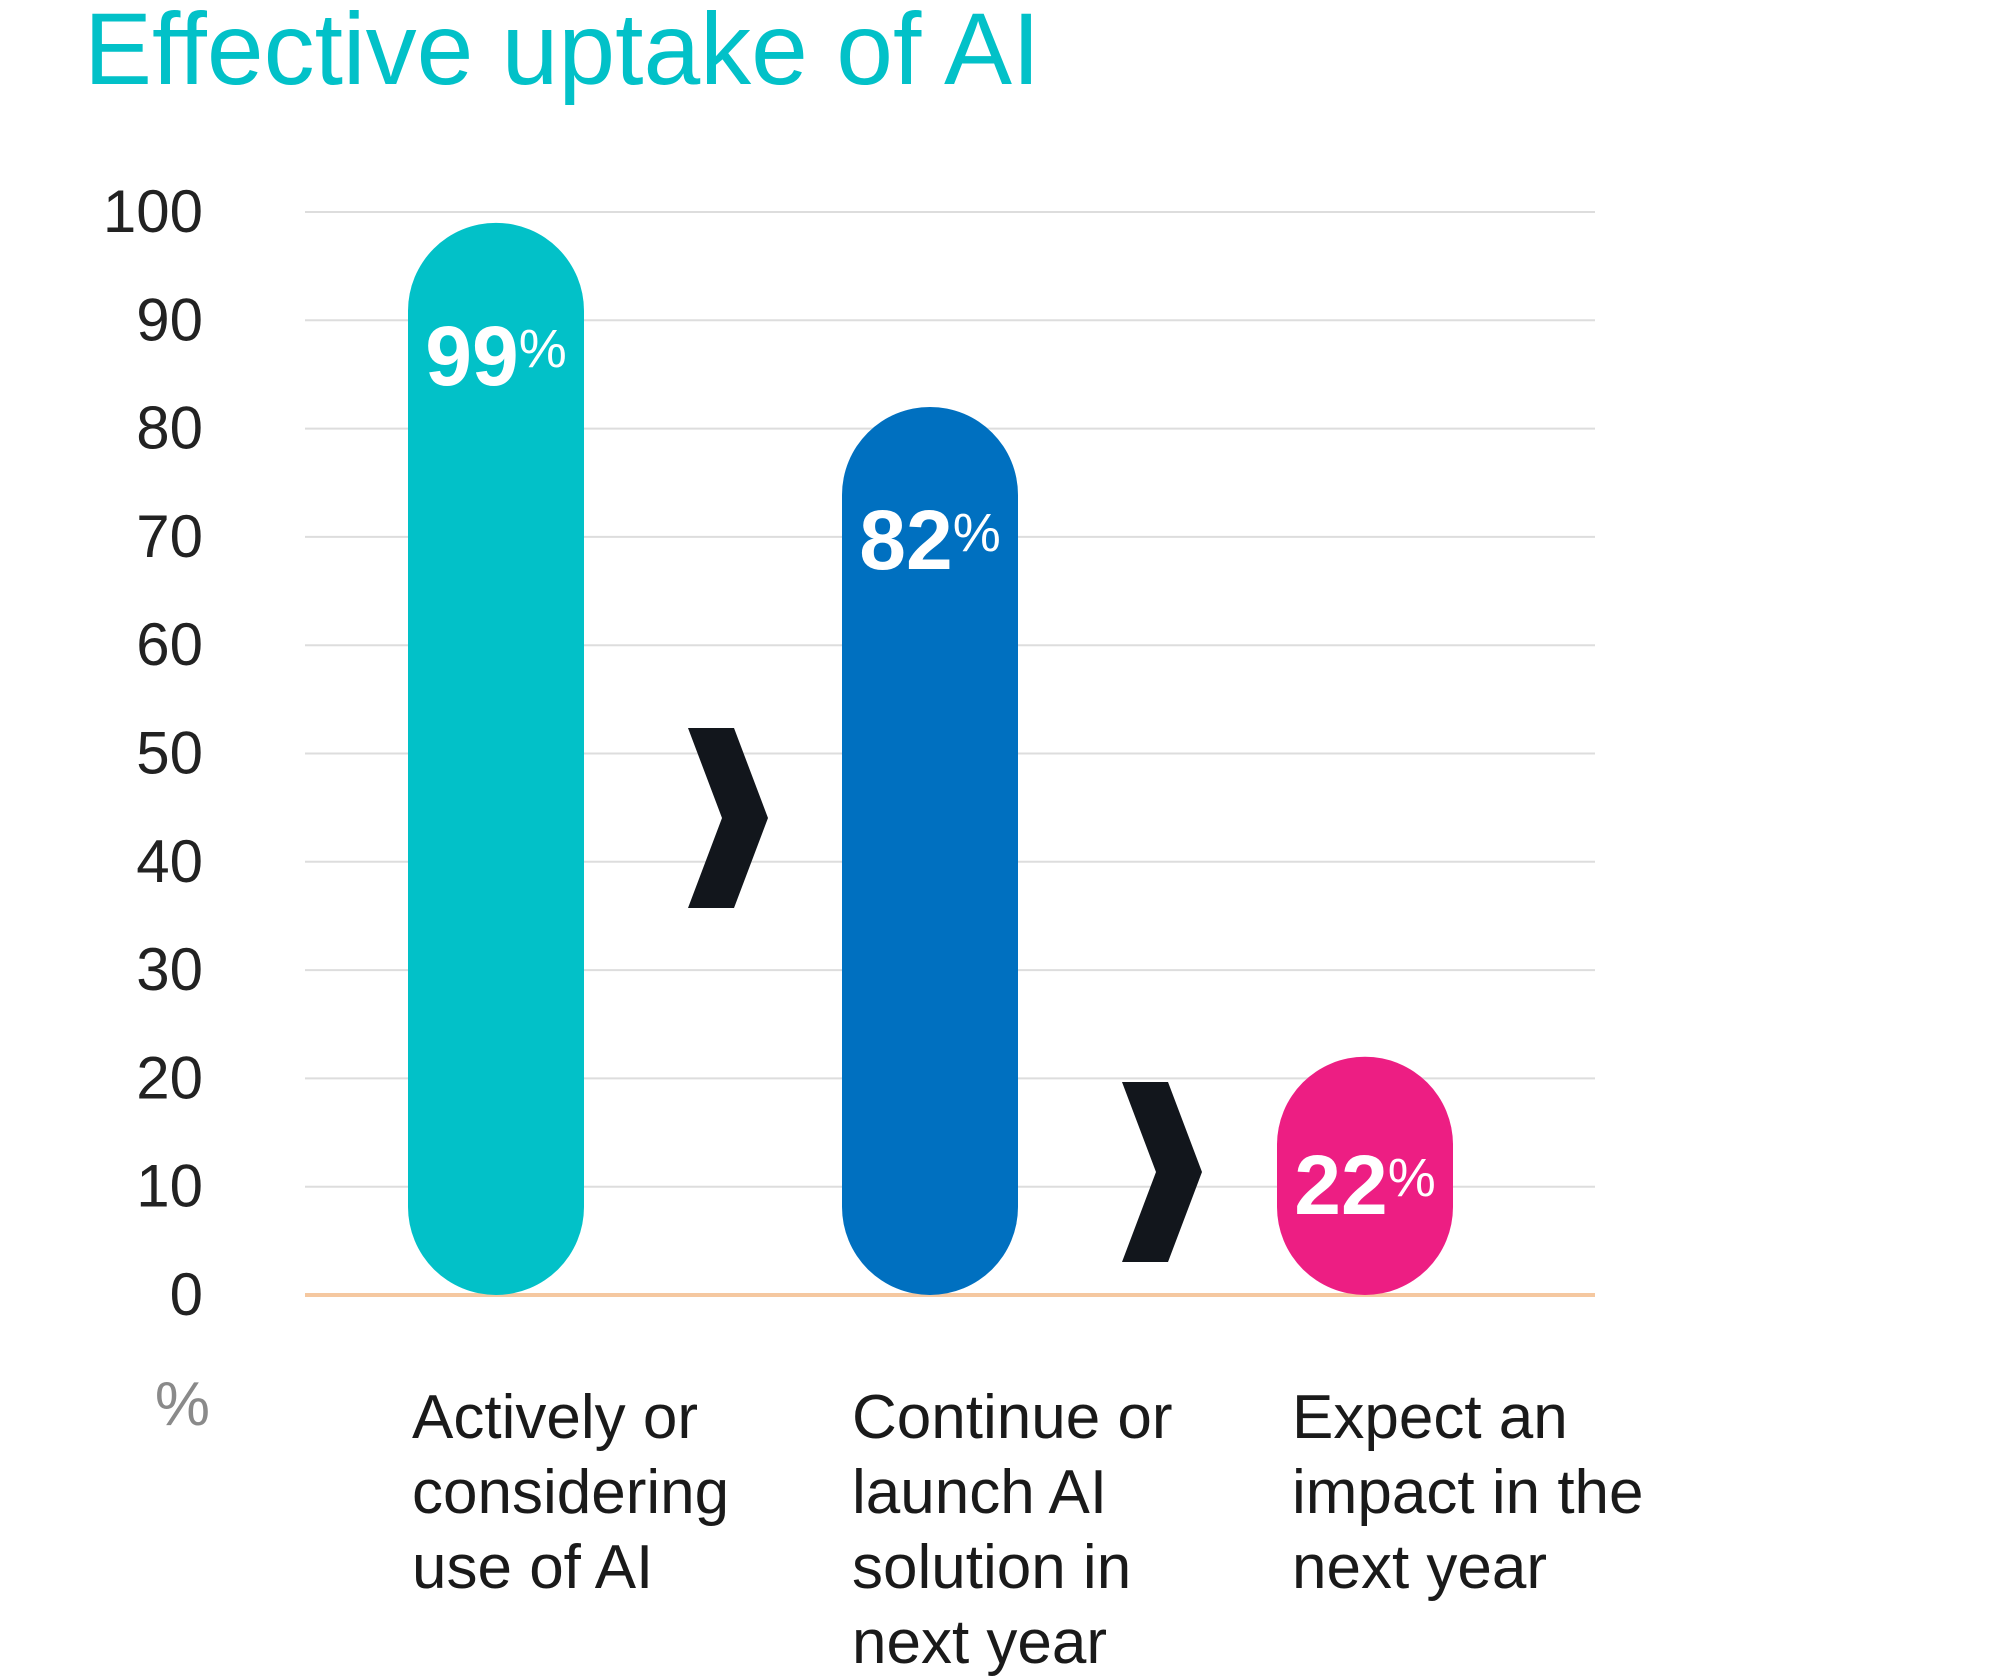 The height and width of the screenshot is (1680, 2000). Describe the element at coordinates (169, 1077) in the screenshot. I see `y-tick-label: 20` at that location.